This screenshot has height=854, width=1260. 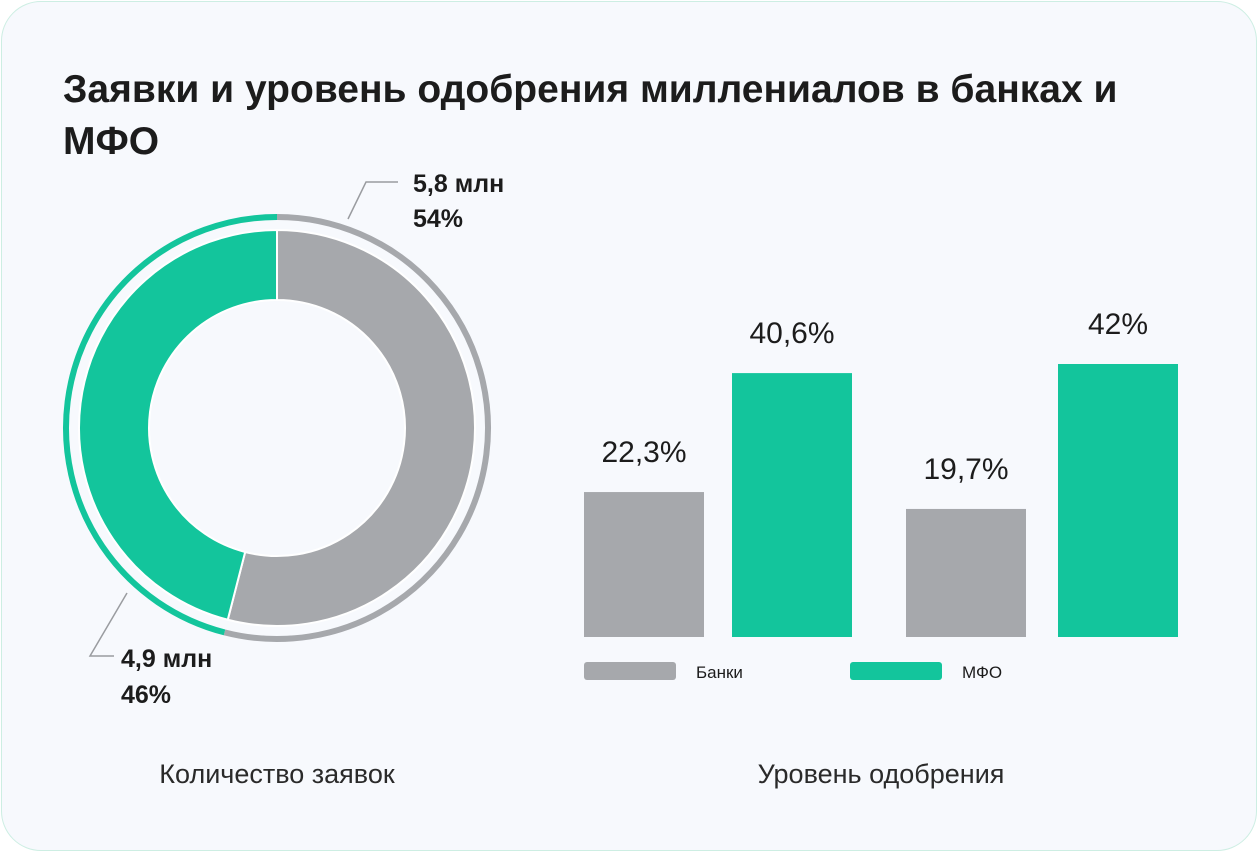 I want to click on pie-outer-ring-mfo, so click(x=170, y=425).